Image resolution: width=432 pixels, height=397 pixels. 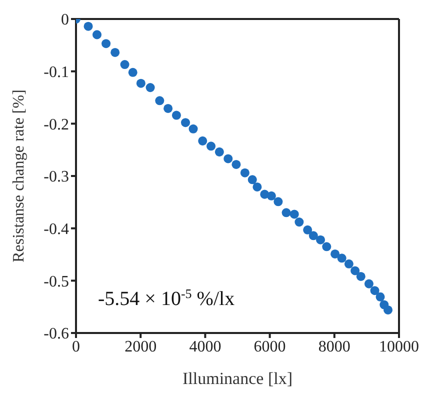 What do you see at coordinates (270, 347) in the screenshot?
I see `x-tick-label: 6000` at bounding box center [270, 347].